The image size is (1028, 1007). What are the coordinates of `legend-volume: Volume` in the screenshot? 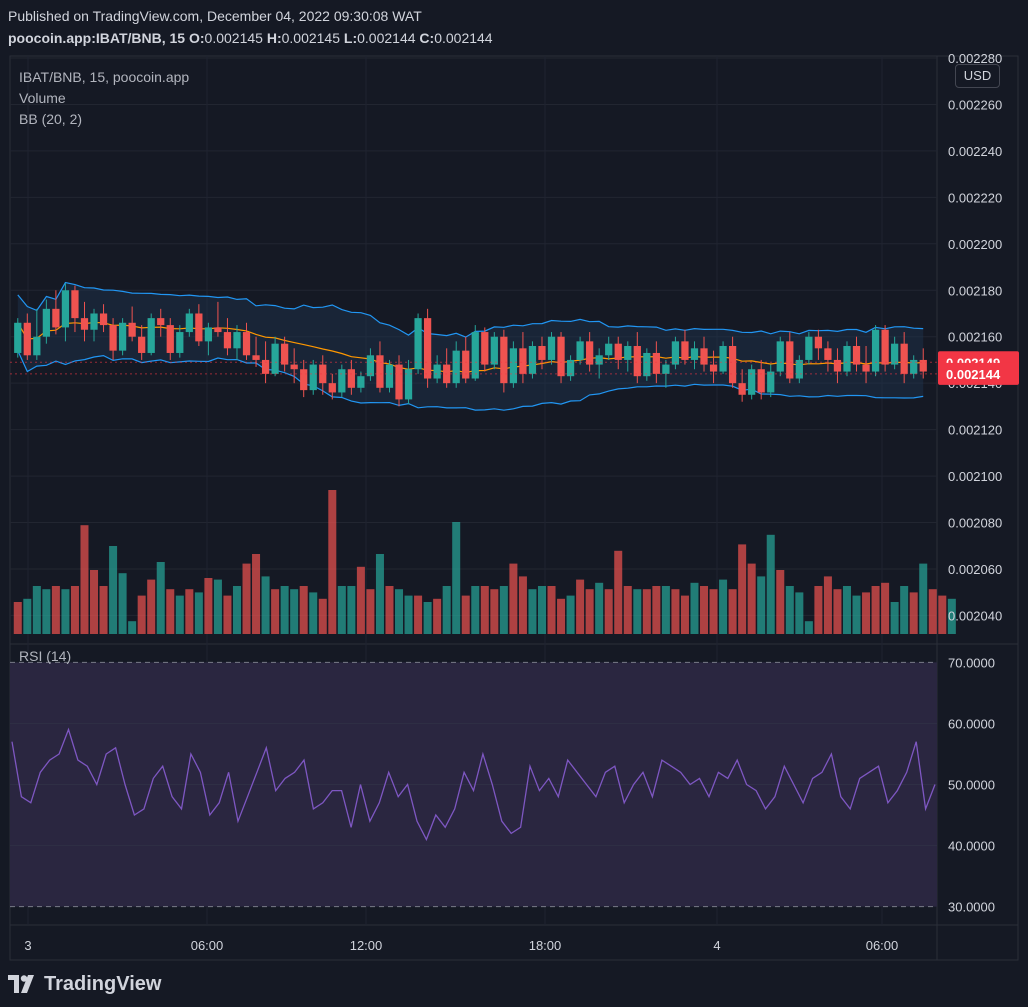 It's located at (42, 98).